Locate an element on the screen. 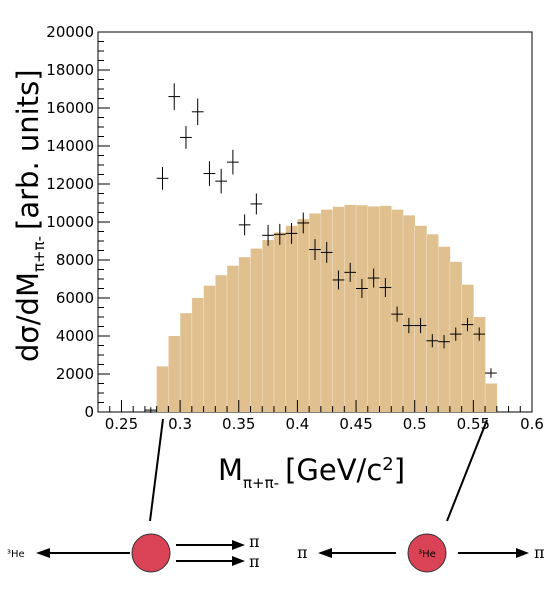  x-tick-label: 0.5 is located at coordinates (415, 424).